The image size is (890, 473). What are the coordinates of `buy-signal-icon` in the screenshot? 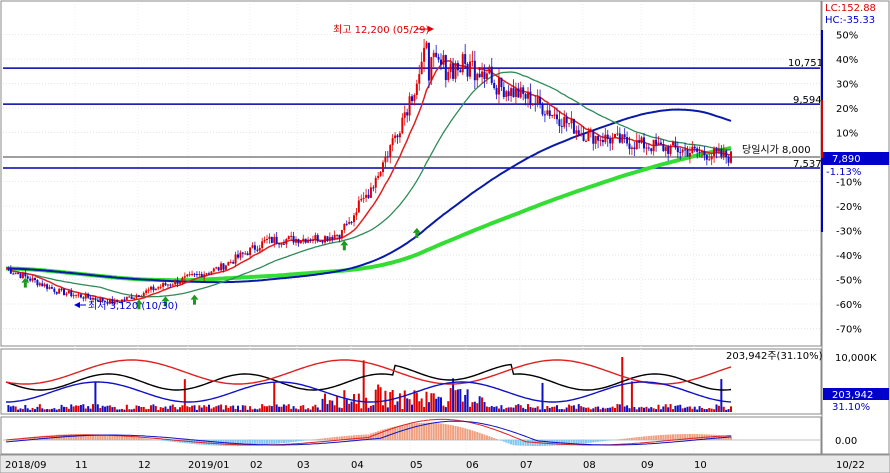 It's located at (165, 299).